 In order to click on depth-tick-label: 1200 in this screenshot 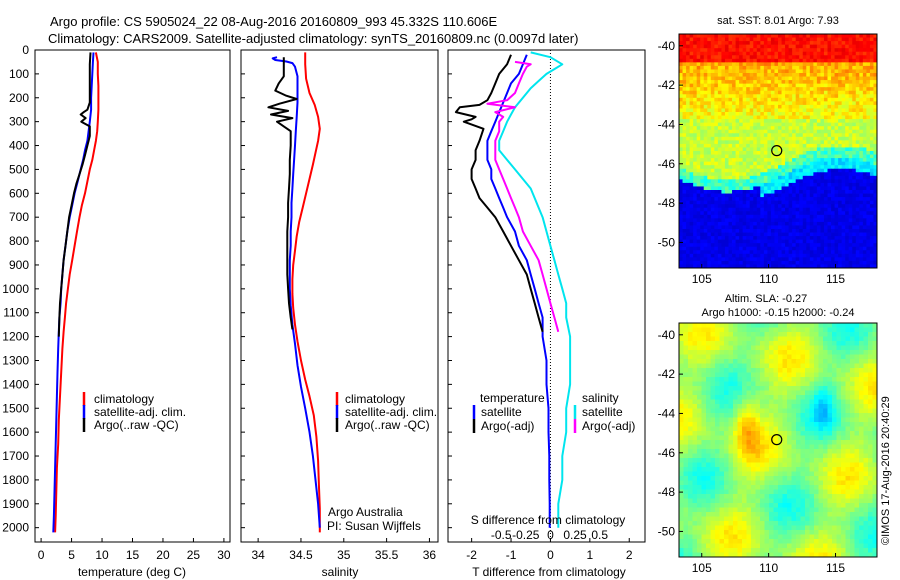, I will do `click(15, 337)`.